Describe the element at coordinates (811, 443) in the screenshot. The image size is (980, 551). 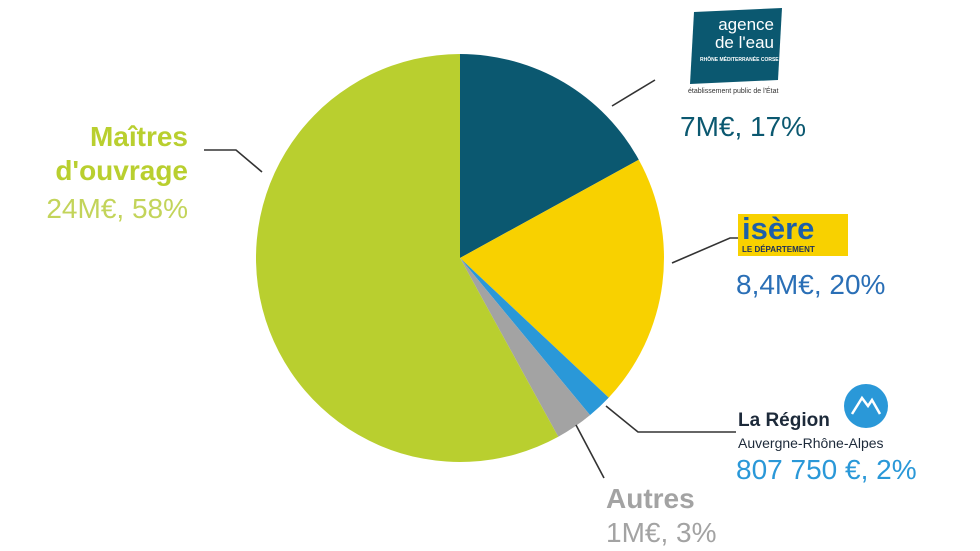
I see `region-sub: Auvergne-Rhône-Alpes` at that location.